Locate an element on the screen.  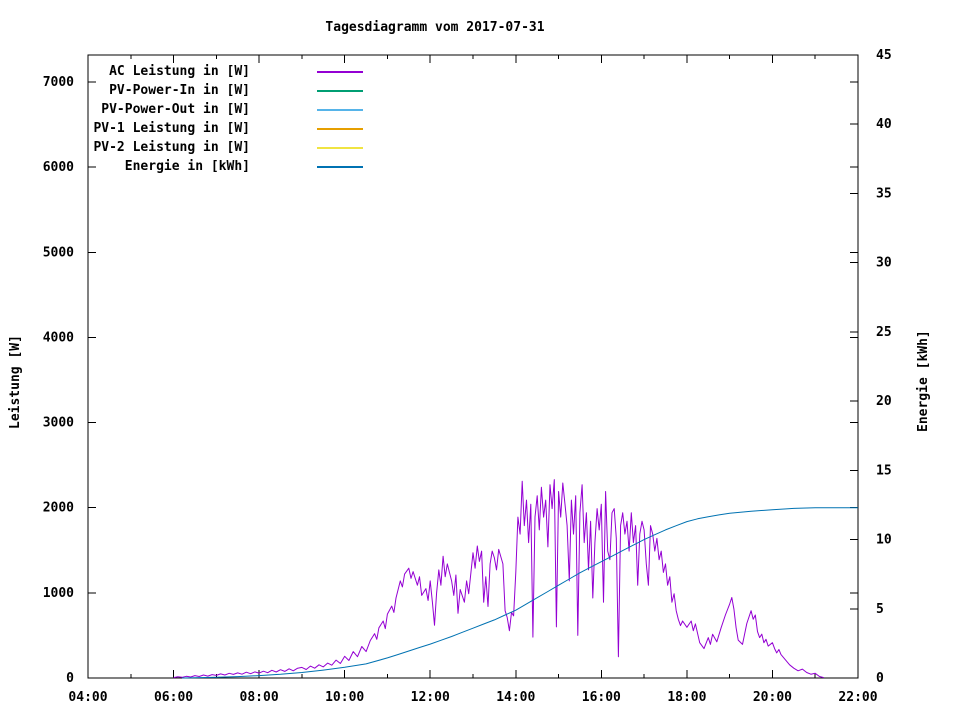
legend-row: PV-Power-Out in [W] is located at coordinates (227, 109).